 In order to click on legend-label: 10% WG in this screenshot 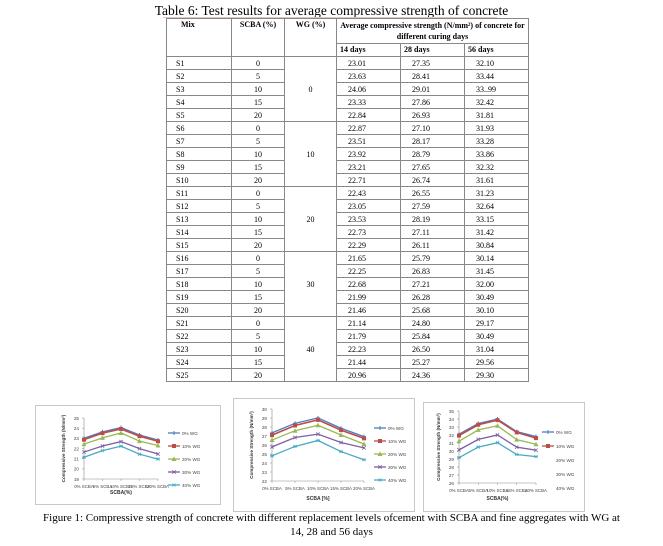, I will do `click(191, 446)`.